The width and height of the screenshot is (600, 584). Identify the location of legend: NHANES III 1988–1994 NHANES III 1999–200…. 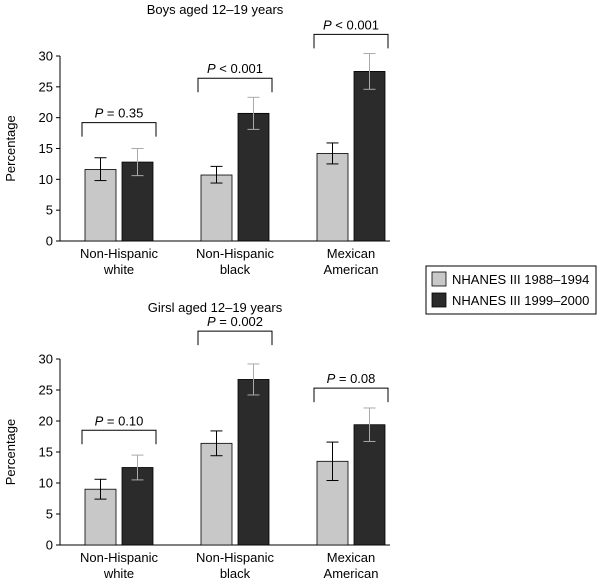
(511, 290).